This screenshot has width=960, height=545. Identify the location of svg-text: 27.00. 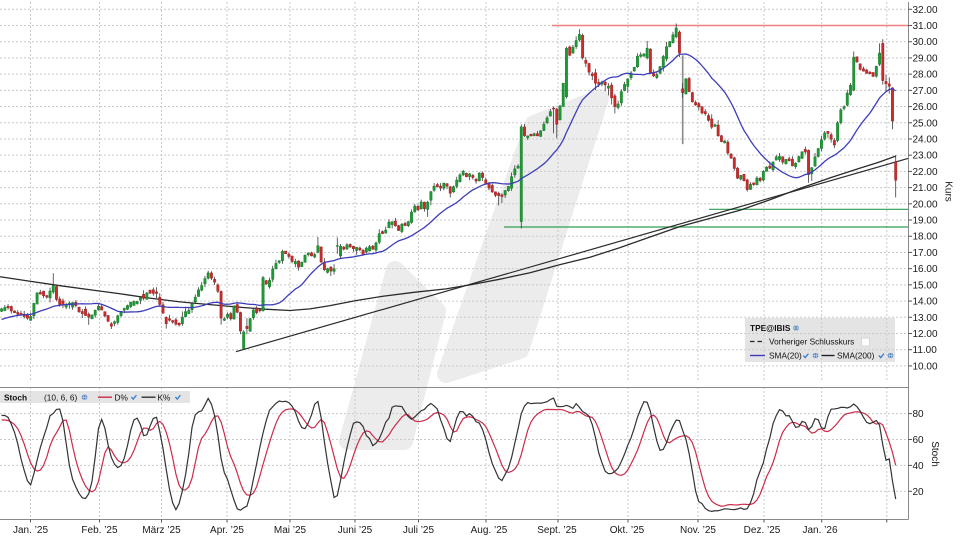
(925, 91).